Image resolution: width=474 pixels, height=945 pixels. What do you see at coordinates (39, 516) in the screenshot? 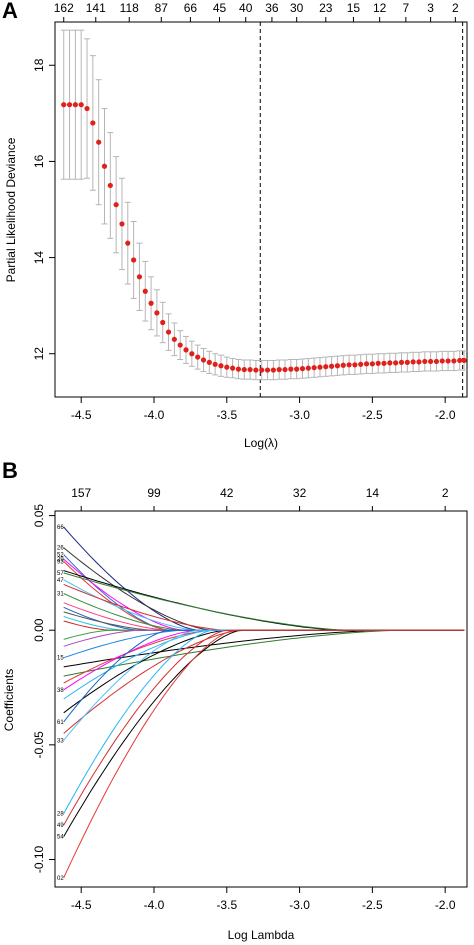
I see `panel-b-y-tick-label: 0.05` at bounding box center [39, 516].